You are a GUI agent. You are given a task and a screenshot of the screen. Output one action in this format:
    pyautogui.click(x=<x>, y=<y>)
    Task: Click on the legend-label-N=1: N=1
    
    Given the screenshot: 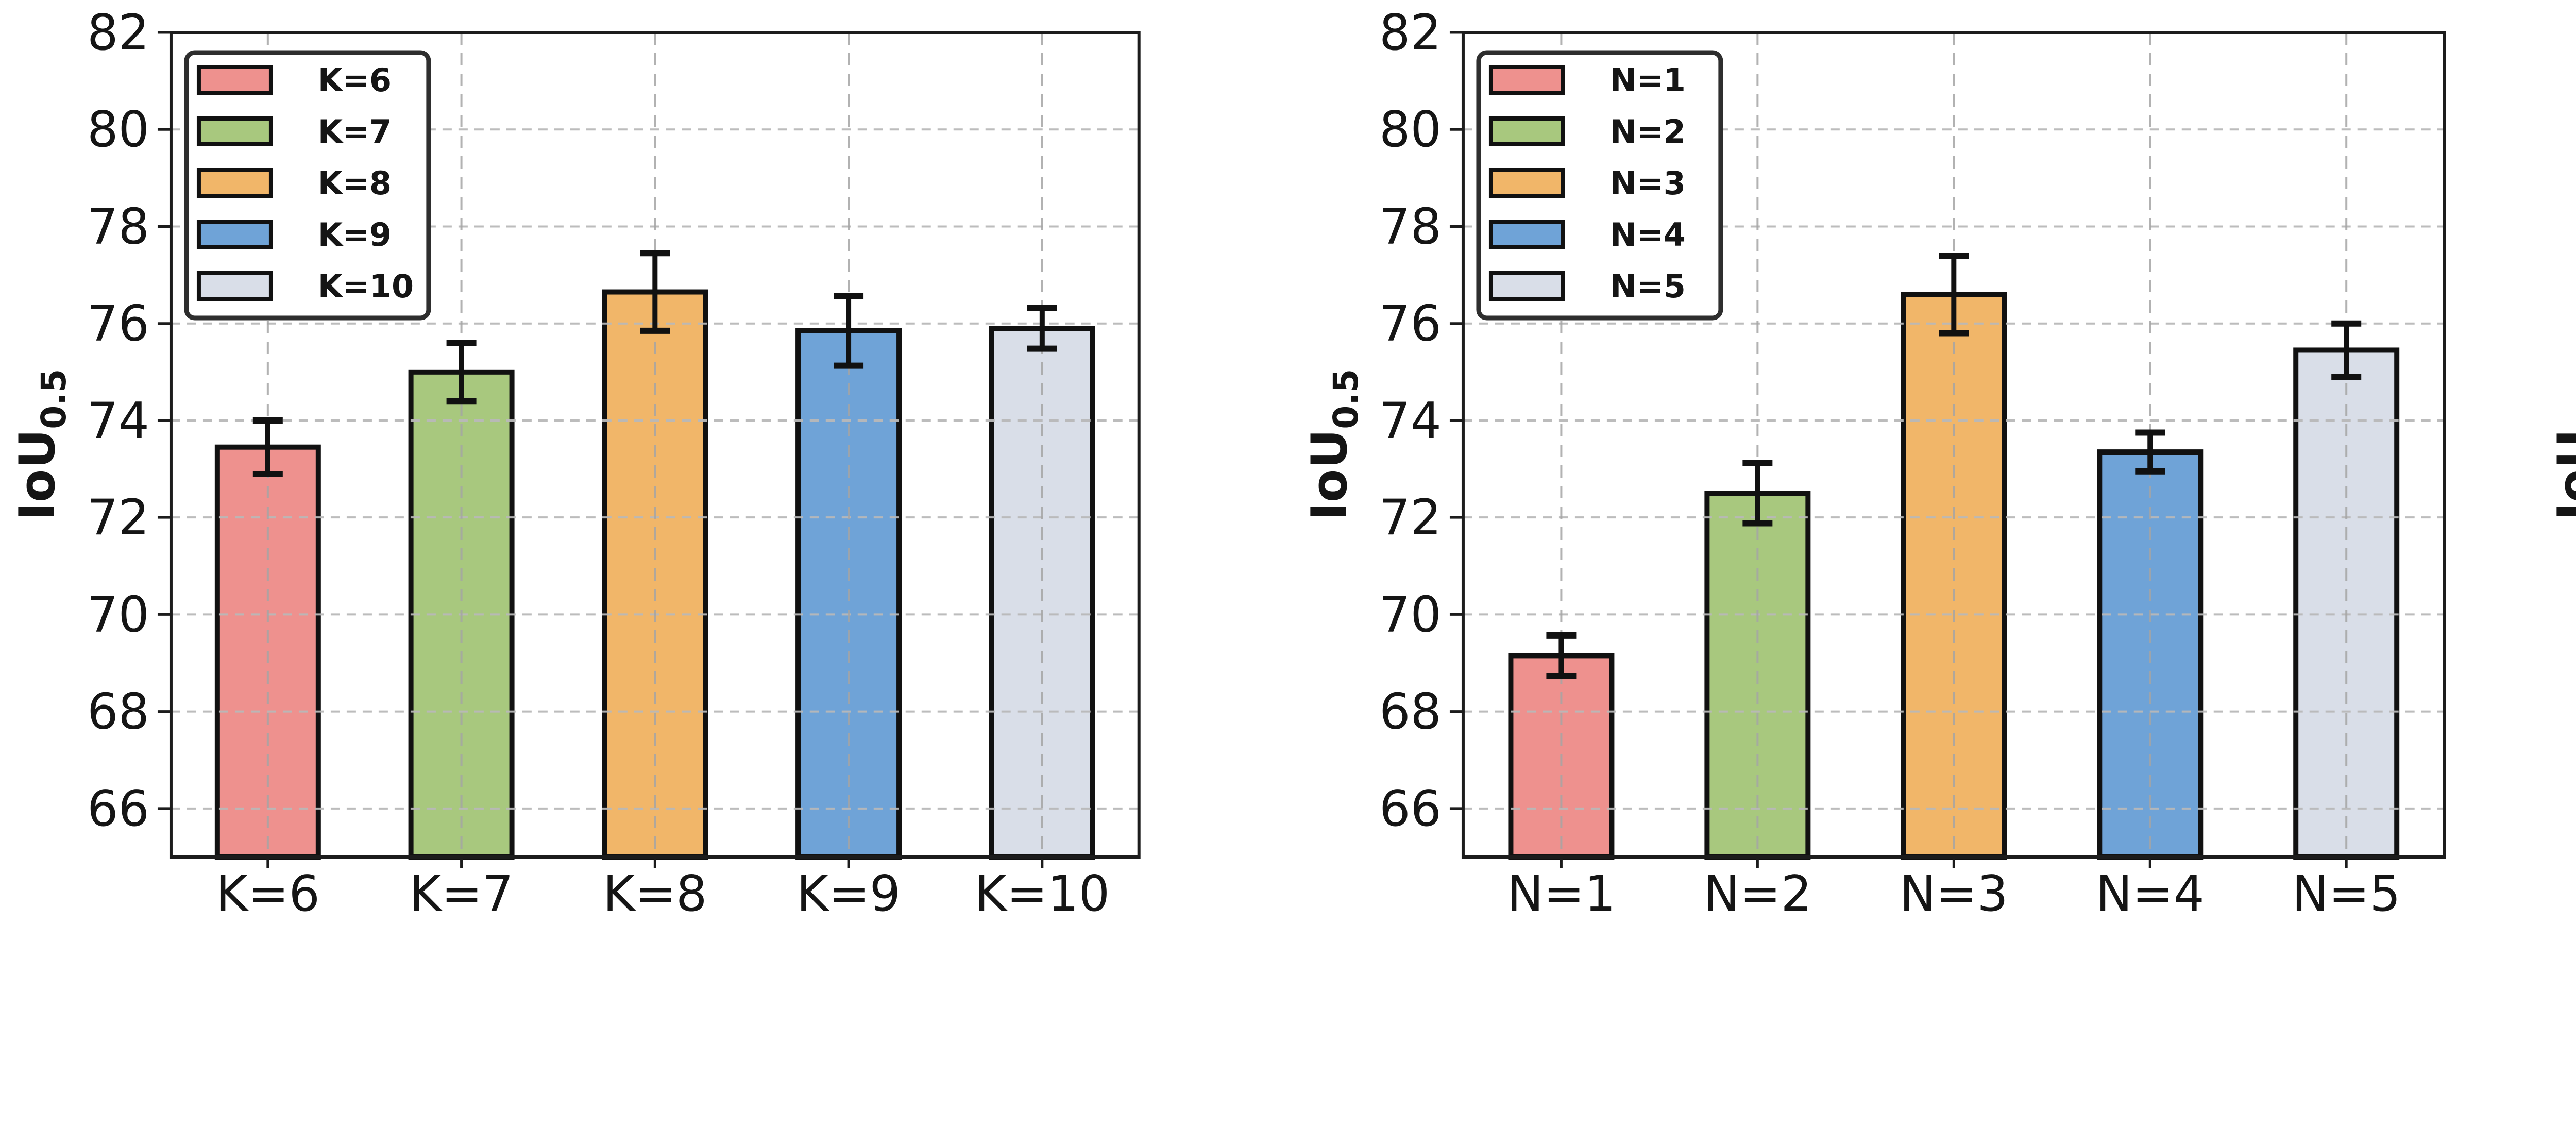 What is the action you would take?
    pyautogui.click(x=1648, y=80)
    